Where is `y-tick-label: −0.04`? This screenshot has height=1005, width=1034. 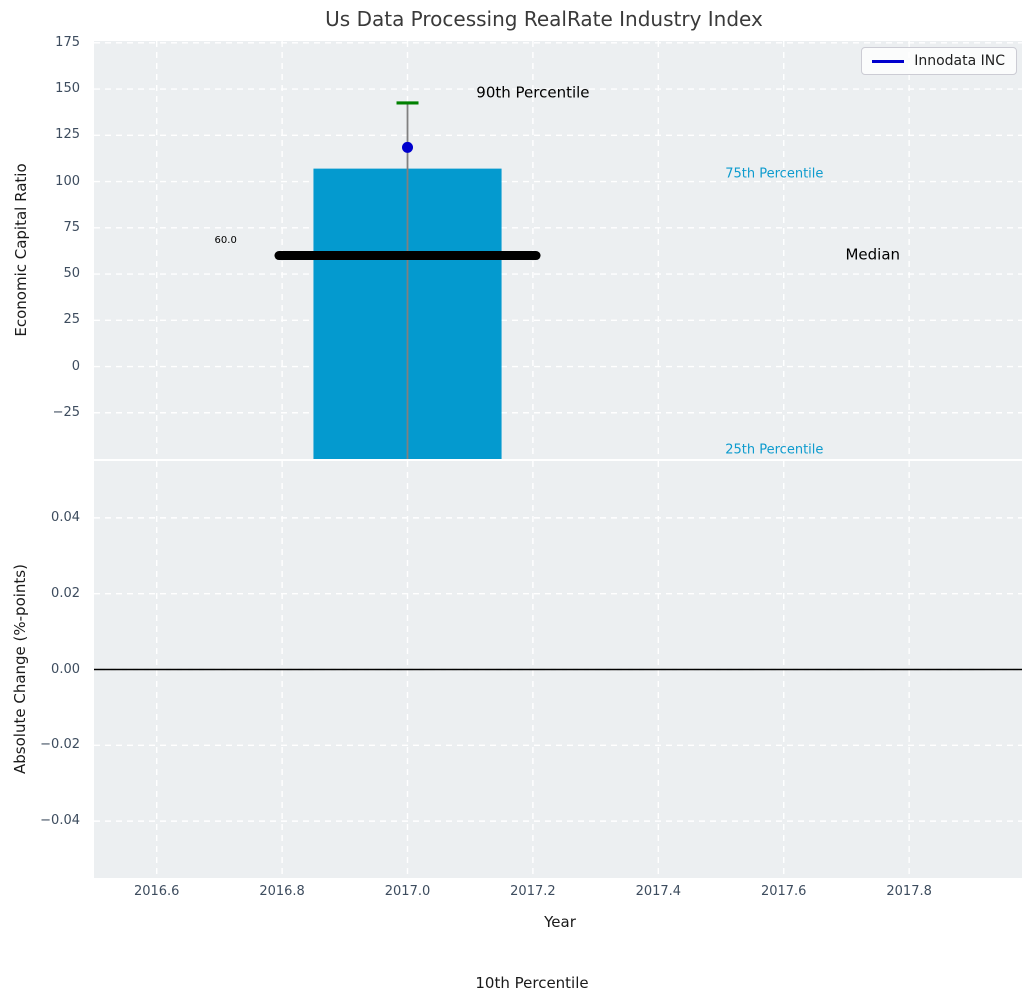 y-tick-label: −0.04 is located at coordinates (60, 821).